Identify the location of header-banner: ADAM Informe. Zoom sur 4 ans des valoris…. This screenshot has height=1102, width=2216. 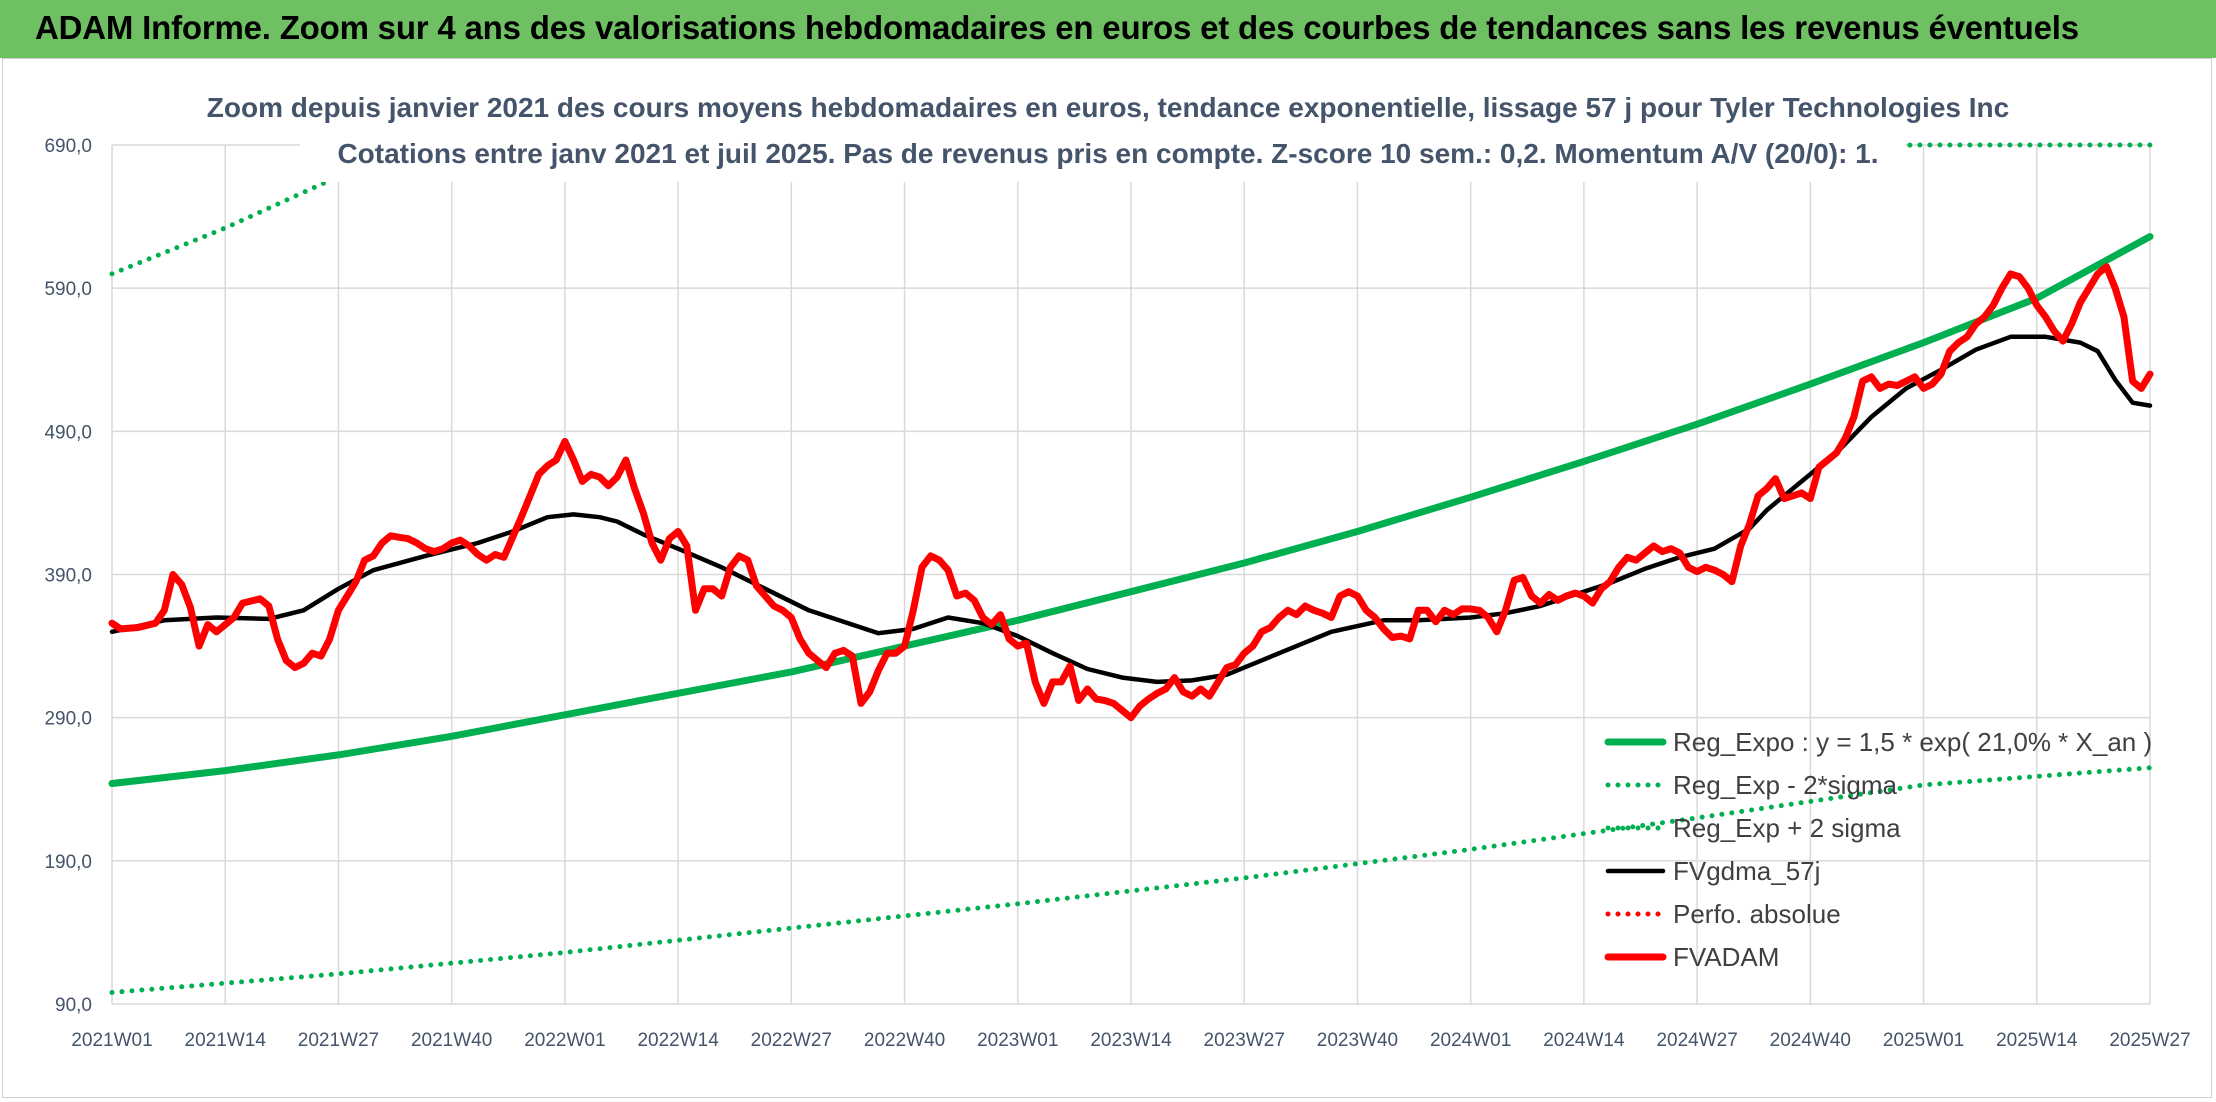
(1108, 29).